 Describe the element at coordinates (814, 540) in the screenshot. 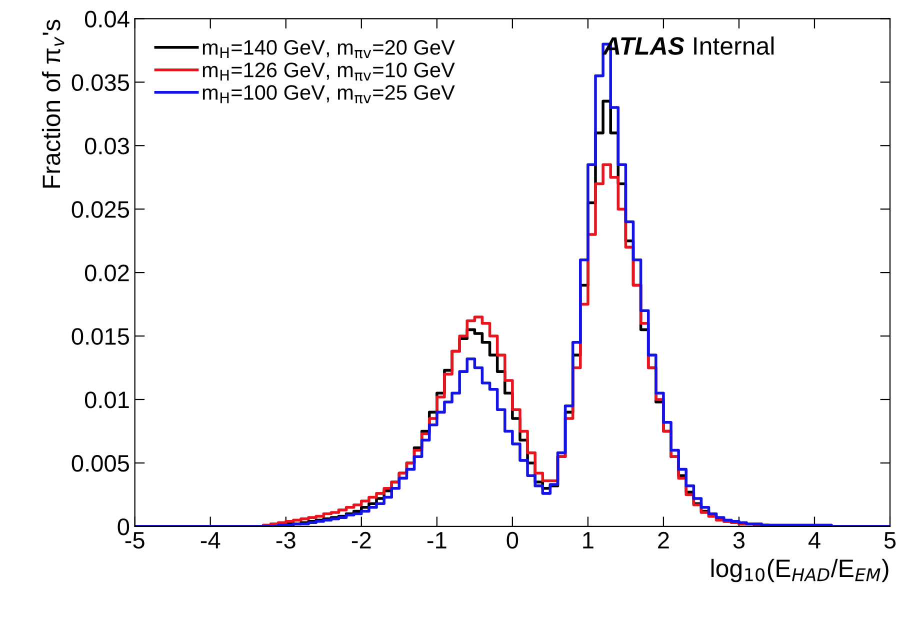

I see `x-tick-label: 4` at that location.